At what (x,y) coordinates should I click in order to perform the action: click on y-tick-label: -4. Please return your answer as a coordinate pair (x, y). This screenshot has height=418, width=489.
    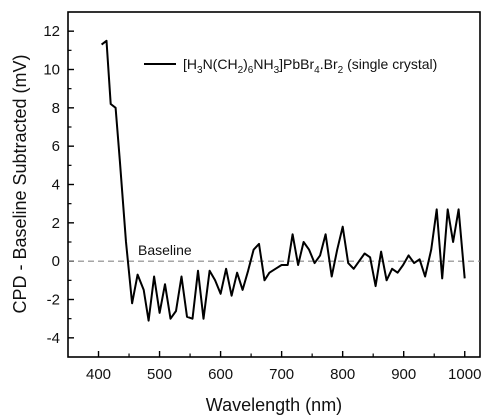
    Looking at the image, I should click on (53, 338).